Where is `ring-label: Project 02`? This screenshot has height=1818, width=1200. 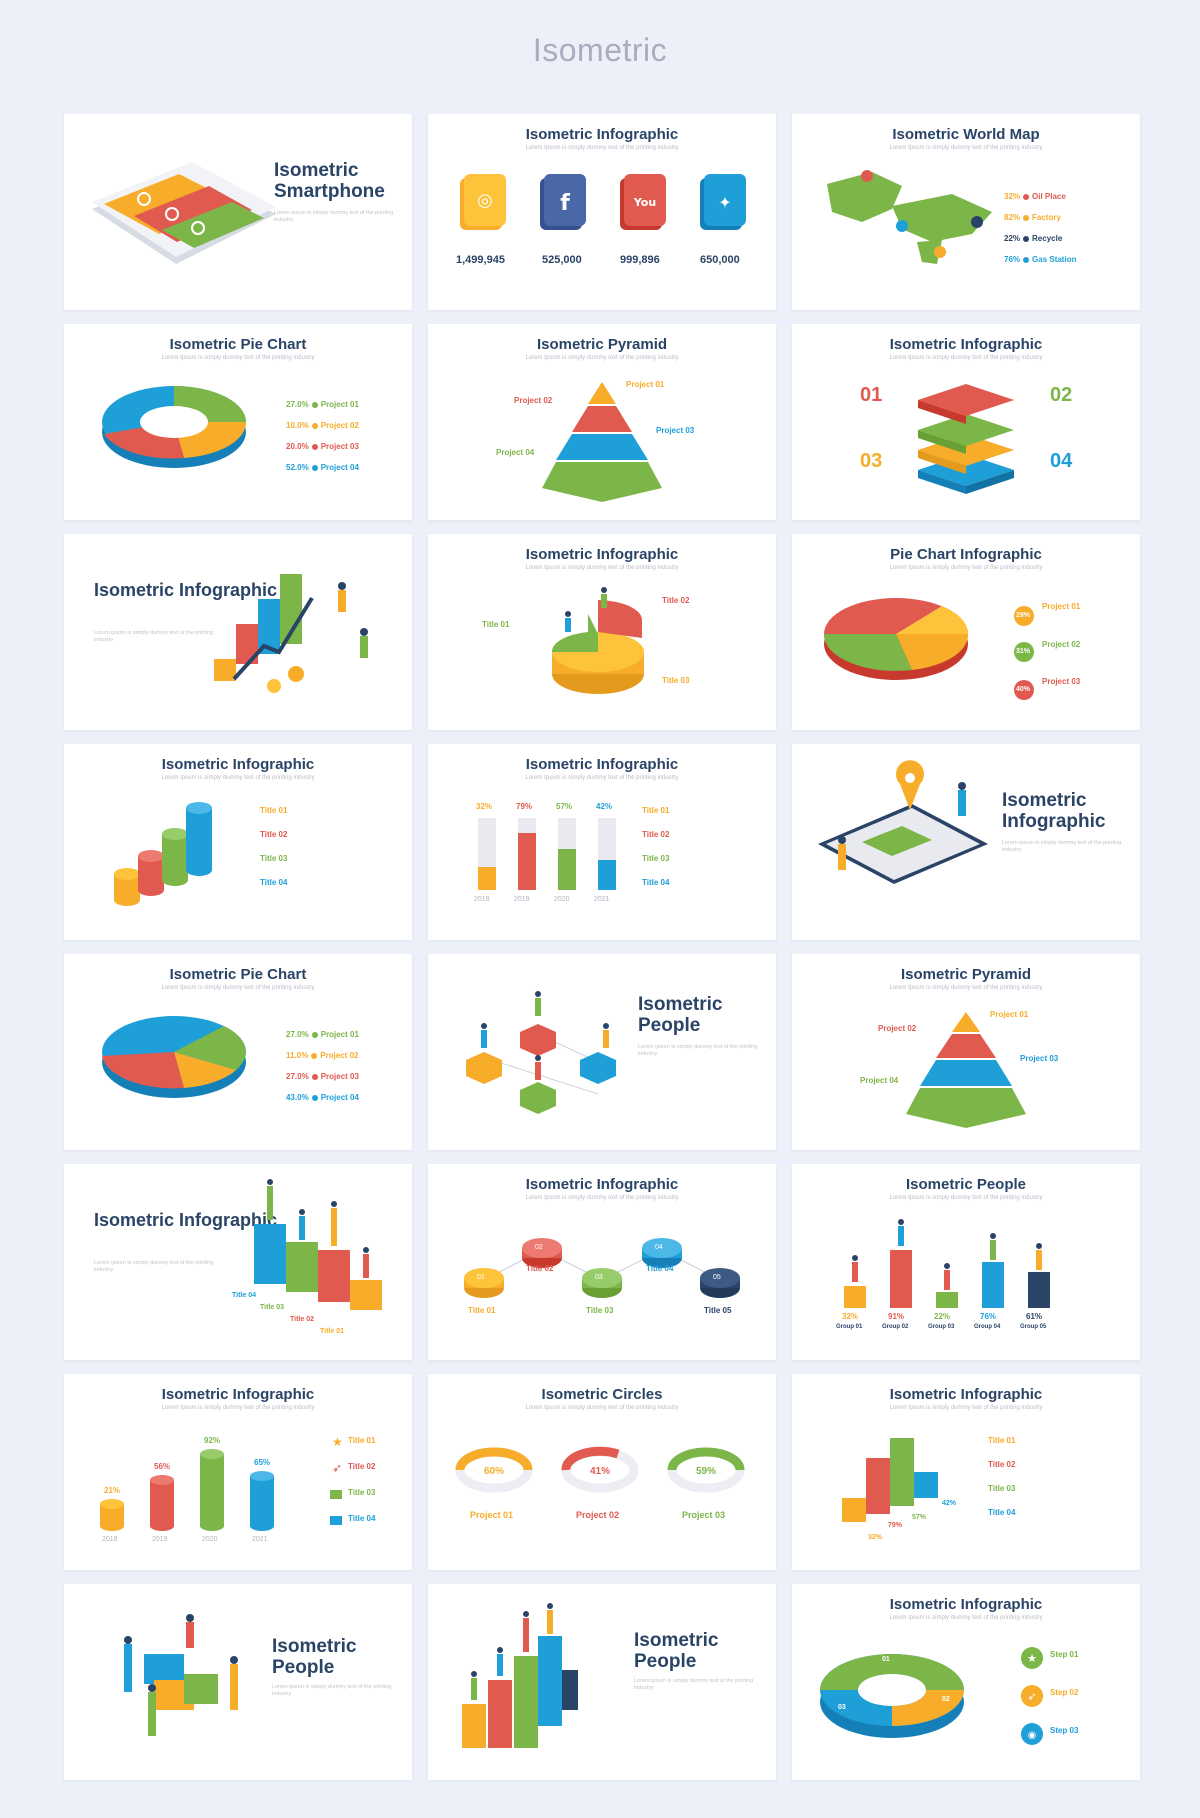
ring-label: Project 02 is located at coordinates (598, 1515).